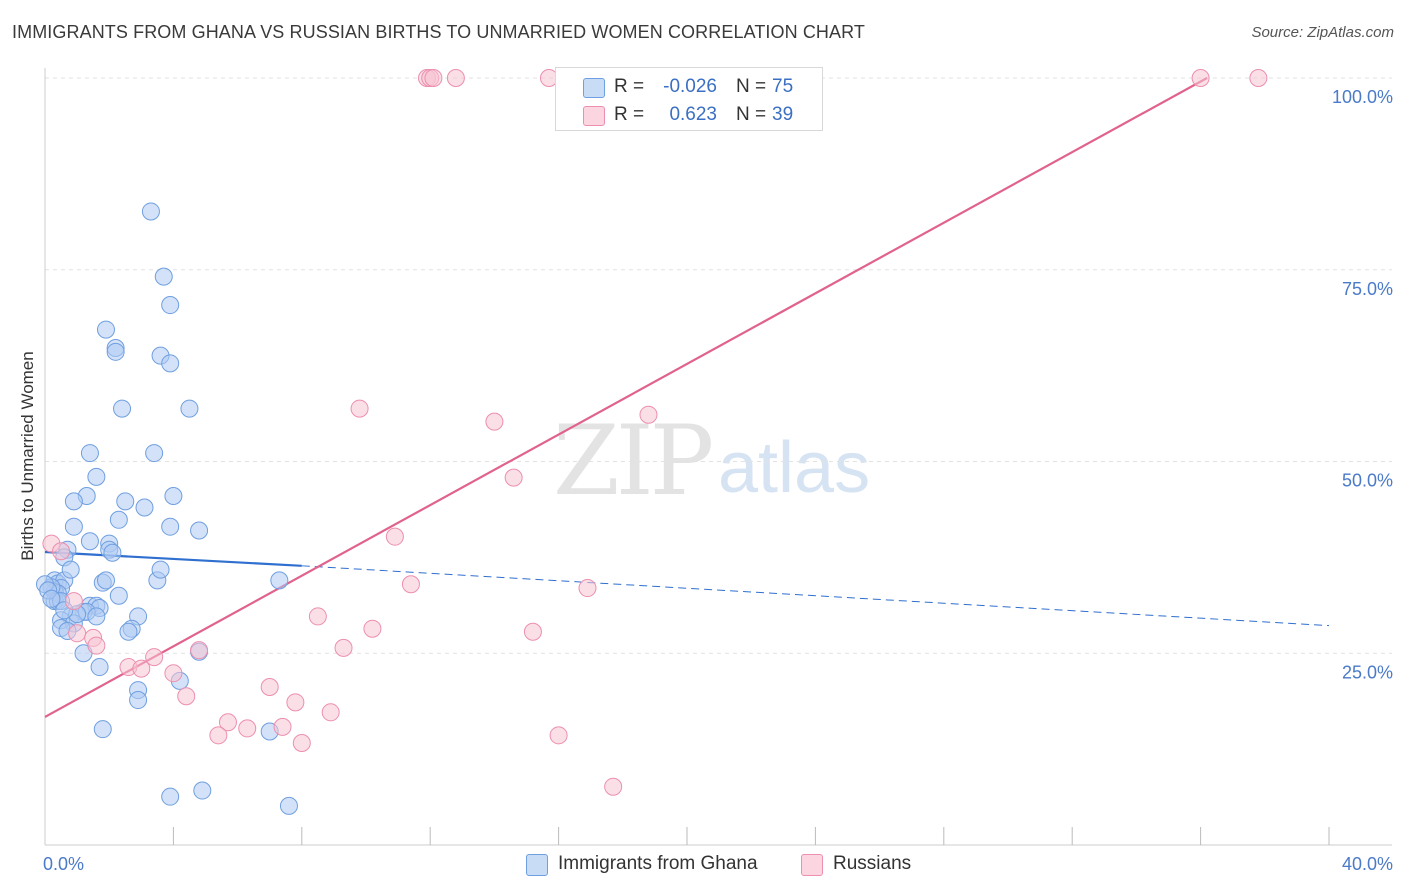 This screenshot has width=1406, height=892. What do you see at coordinates (783, 114) in the screenshot?
I see `legend-n-value-russians: 39` at bounding box center [783, 114].